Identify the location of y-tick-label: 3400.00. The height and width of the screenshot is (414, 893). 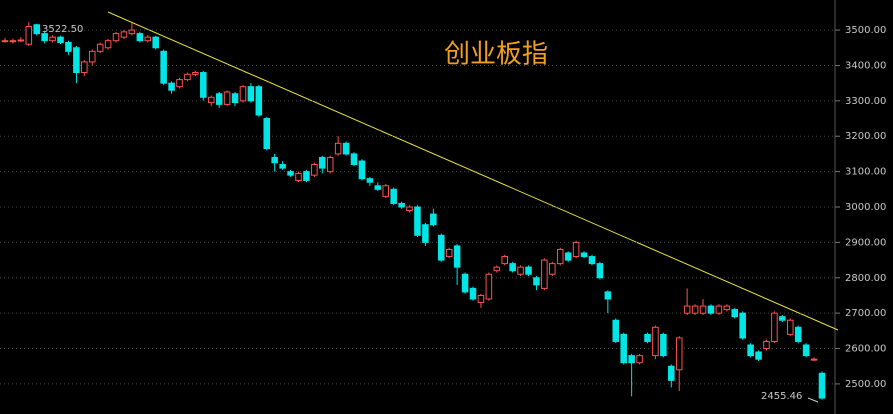
(865, 65).